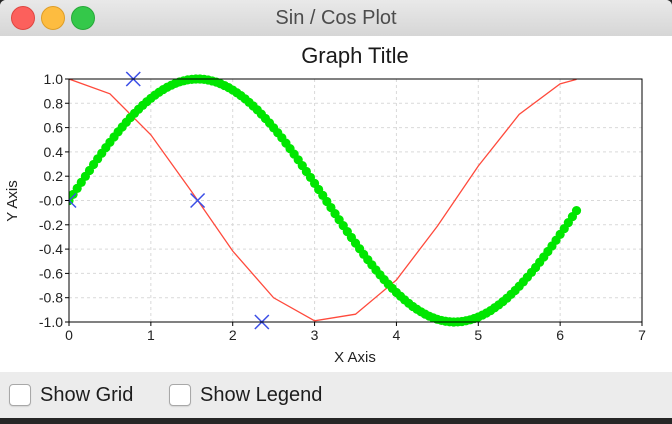 The height and width of the screenshot is (424, 672). Describe the element at coordinates (151, 335) in the screenshot. I see `x-tick-label: 1` at that location.